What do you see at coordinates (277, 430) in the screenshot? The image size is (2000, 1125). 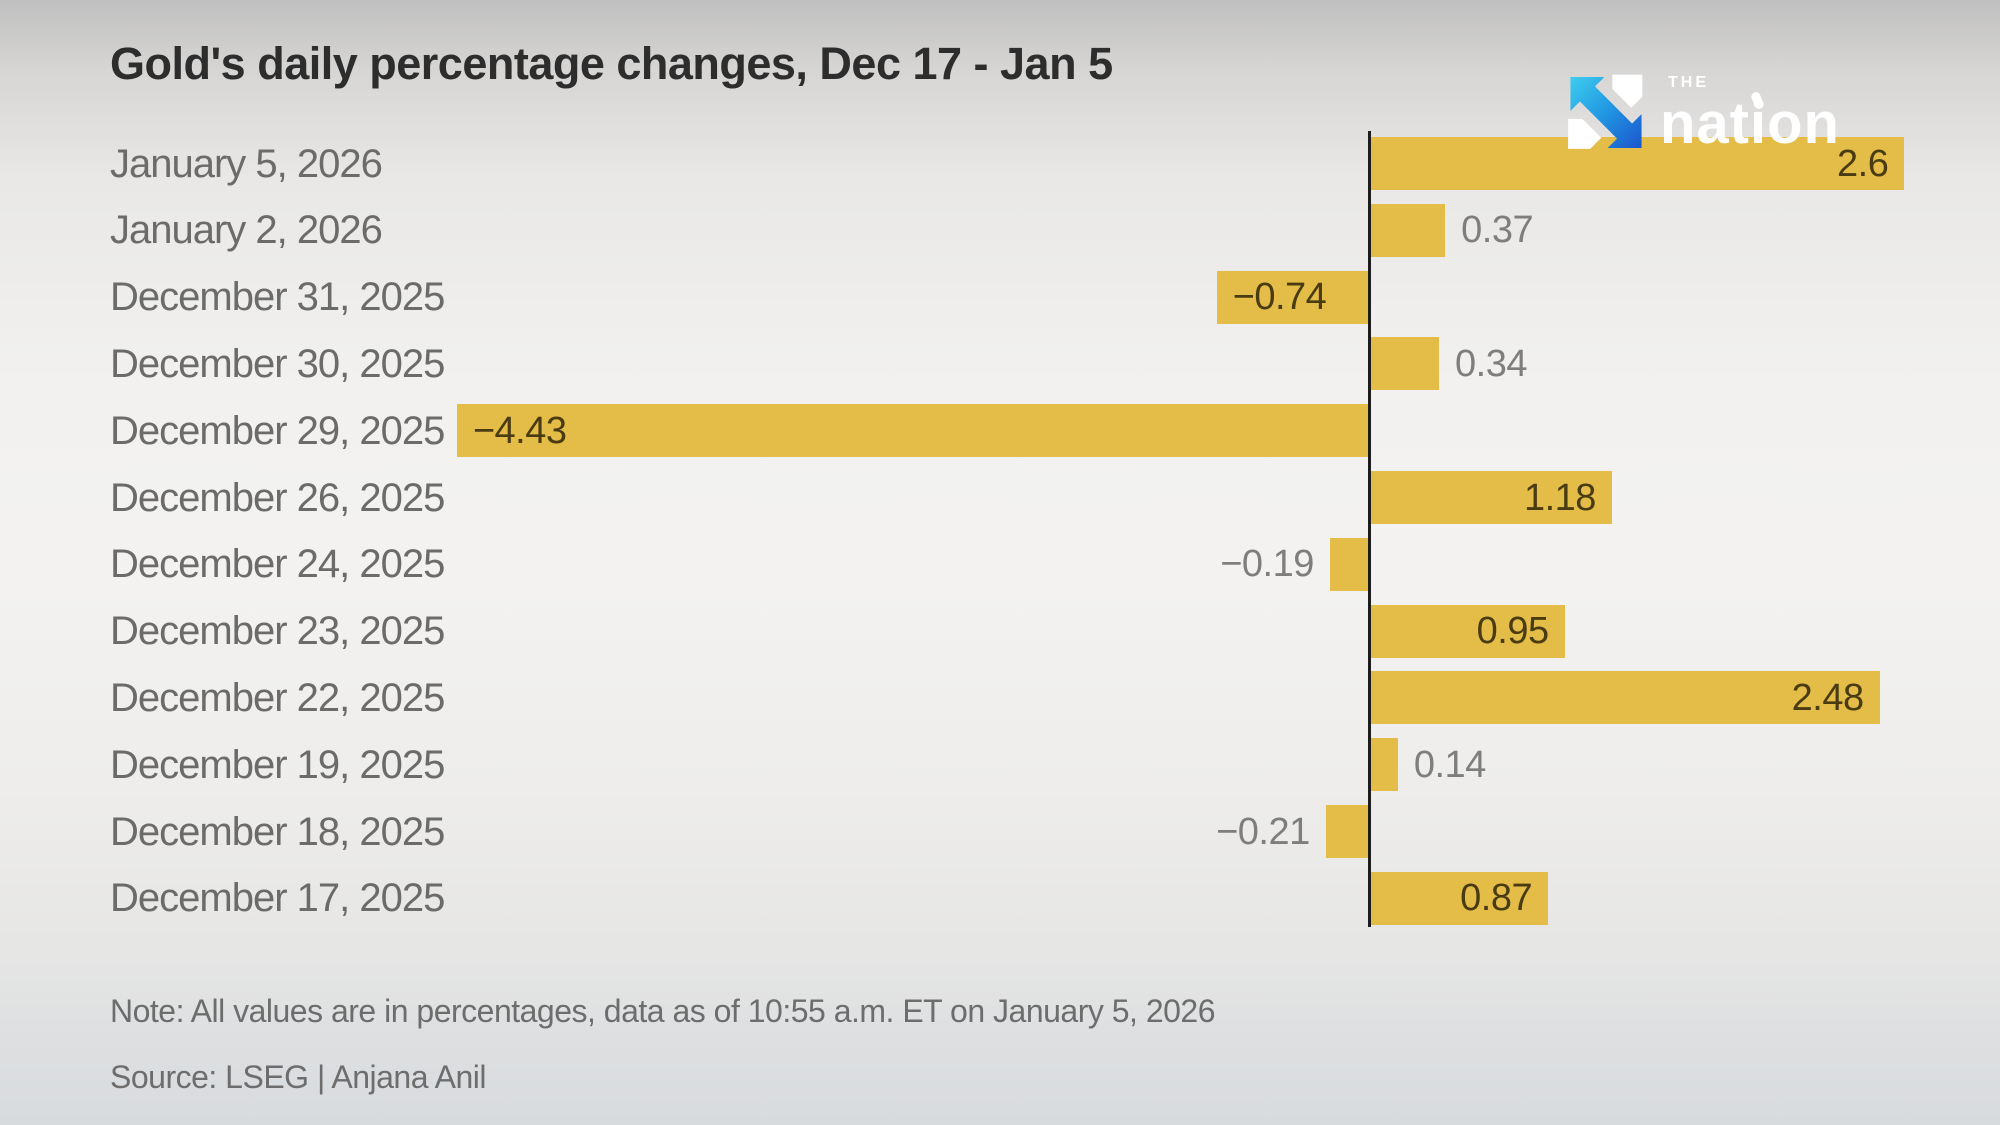 I see `category-label: December 29, 2025` at bounding box center [277, 430].